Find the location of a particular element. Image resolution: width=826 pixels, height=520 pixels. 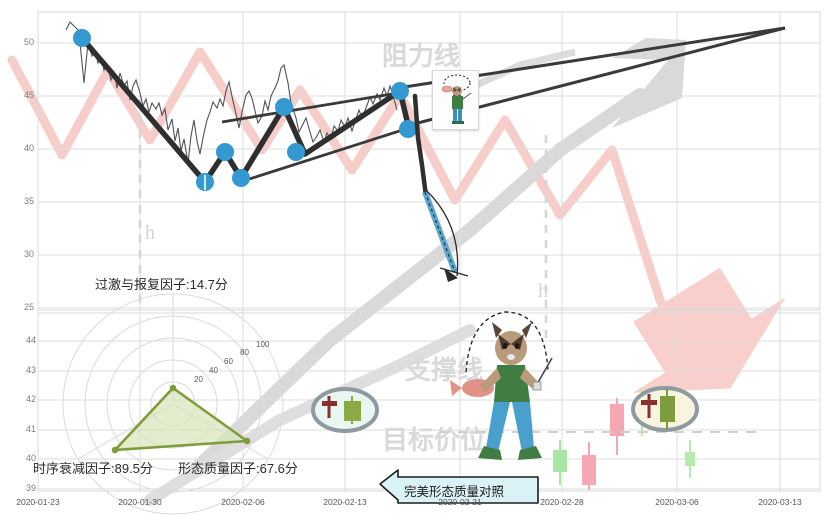

xtick-date: 2020-03-06 is located at coordinates (677, 502).